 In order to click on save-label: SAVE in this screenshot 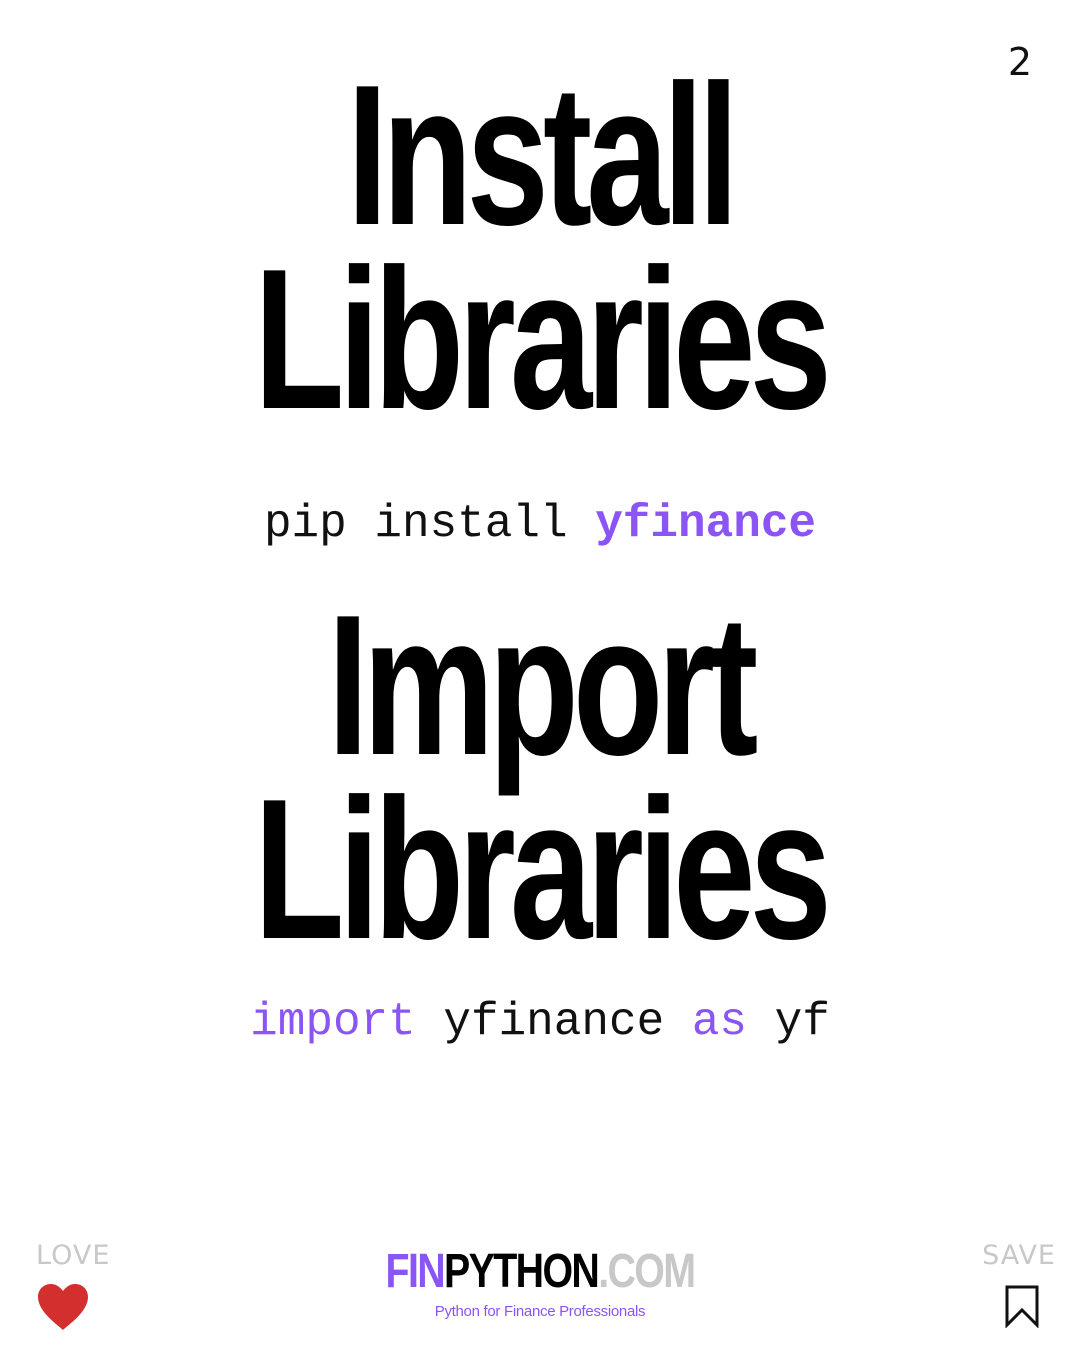, I will do `click(1019, 1255)`.